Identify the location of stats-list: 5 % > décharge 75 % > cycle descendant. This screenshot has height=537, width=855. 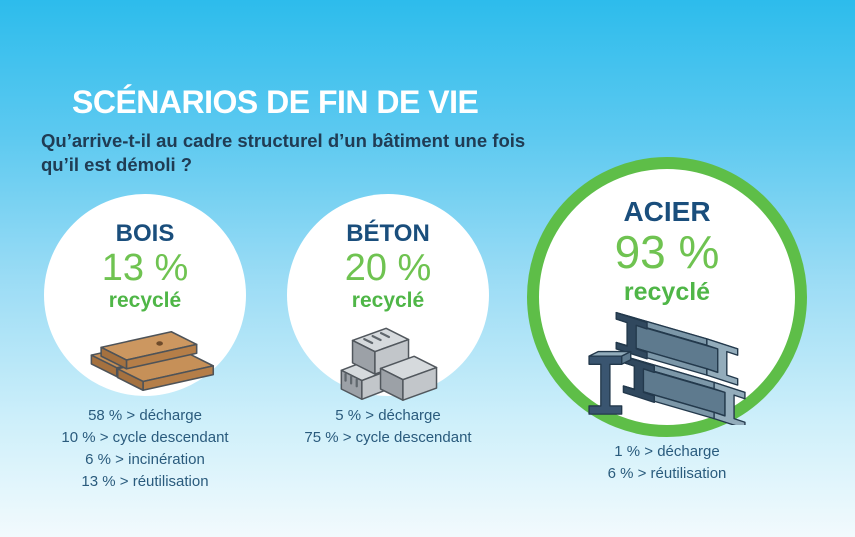
(388, 427).